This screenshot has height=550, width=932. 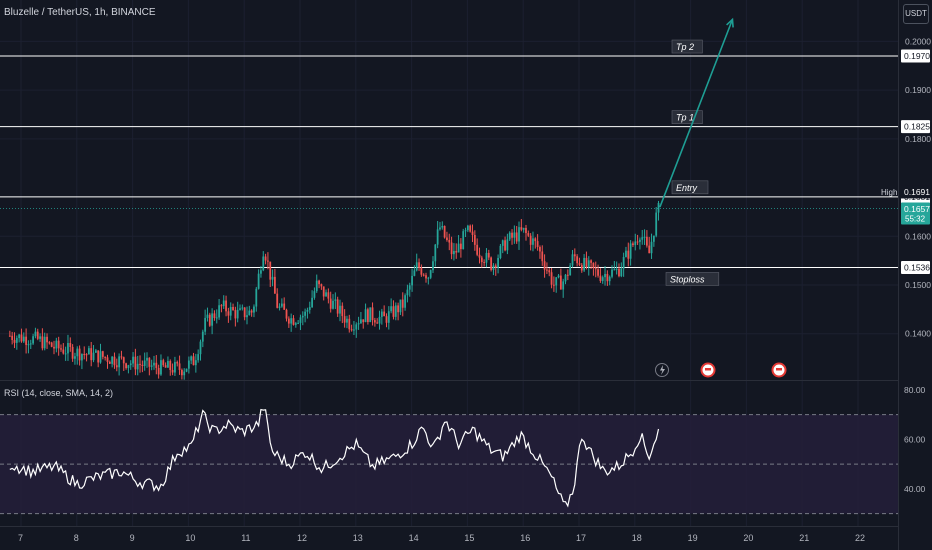 I want to click on event-markers, so click(x=721, y=370).